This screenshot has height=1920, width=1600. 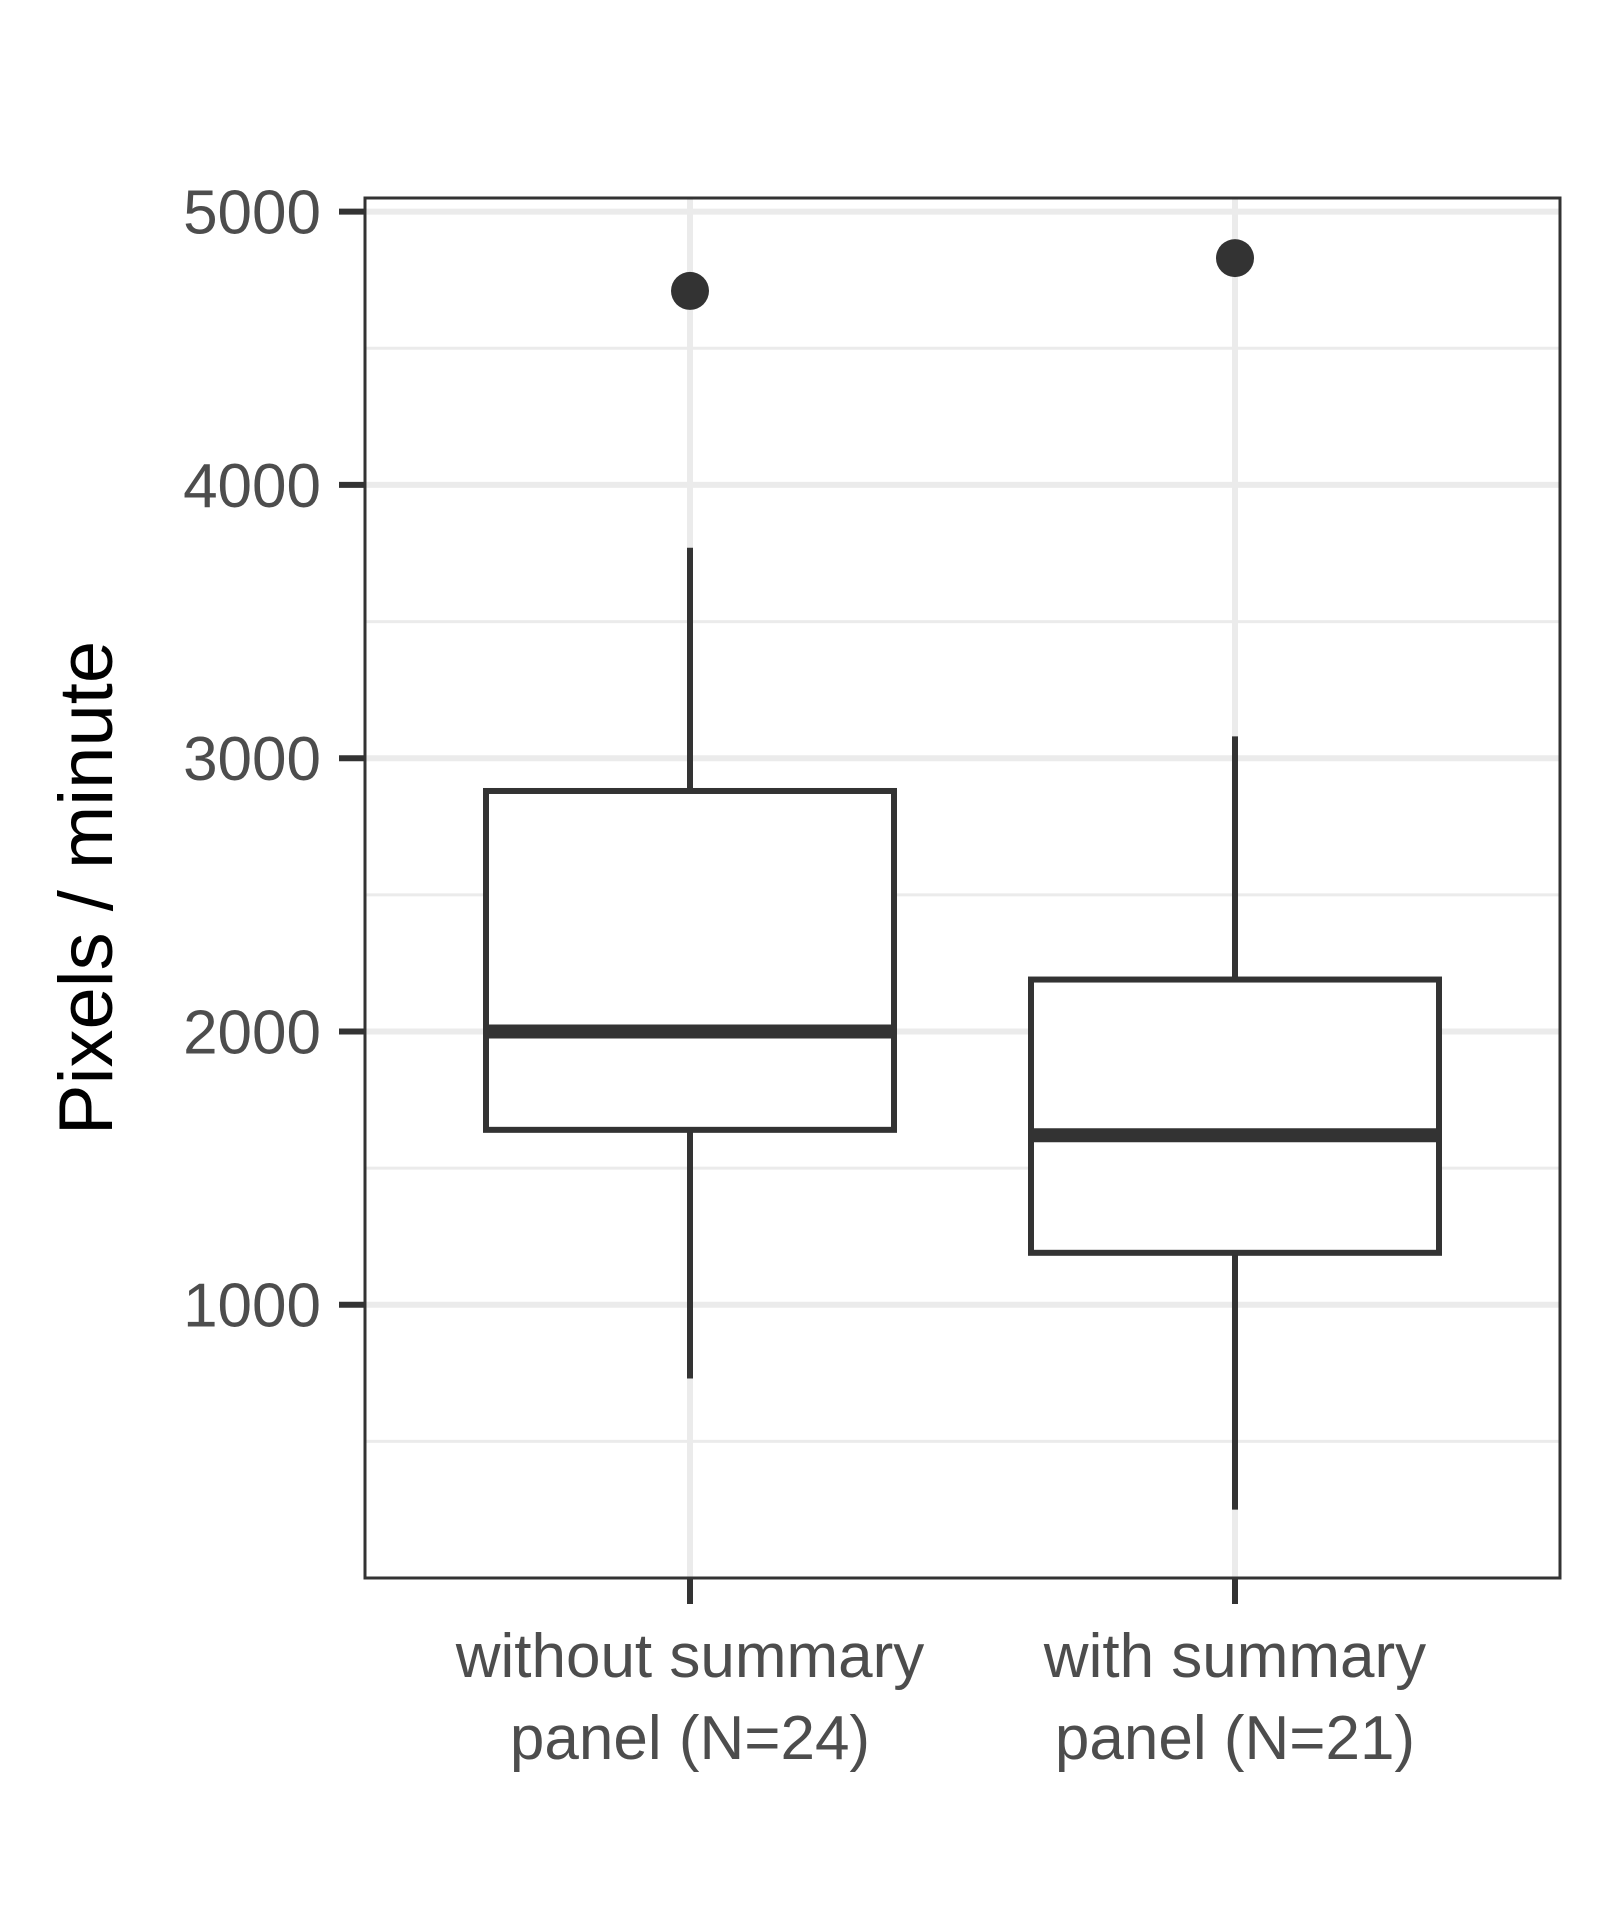 I want to click on y-tick-label: 5000, so click(x=252, y=213).